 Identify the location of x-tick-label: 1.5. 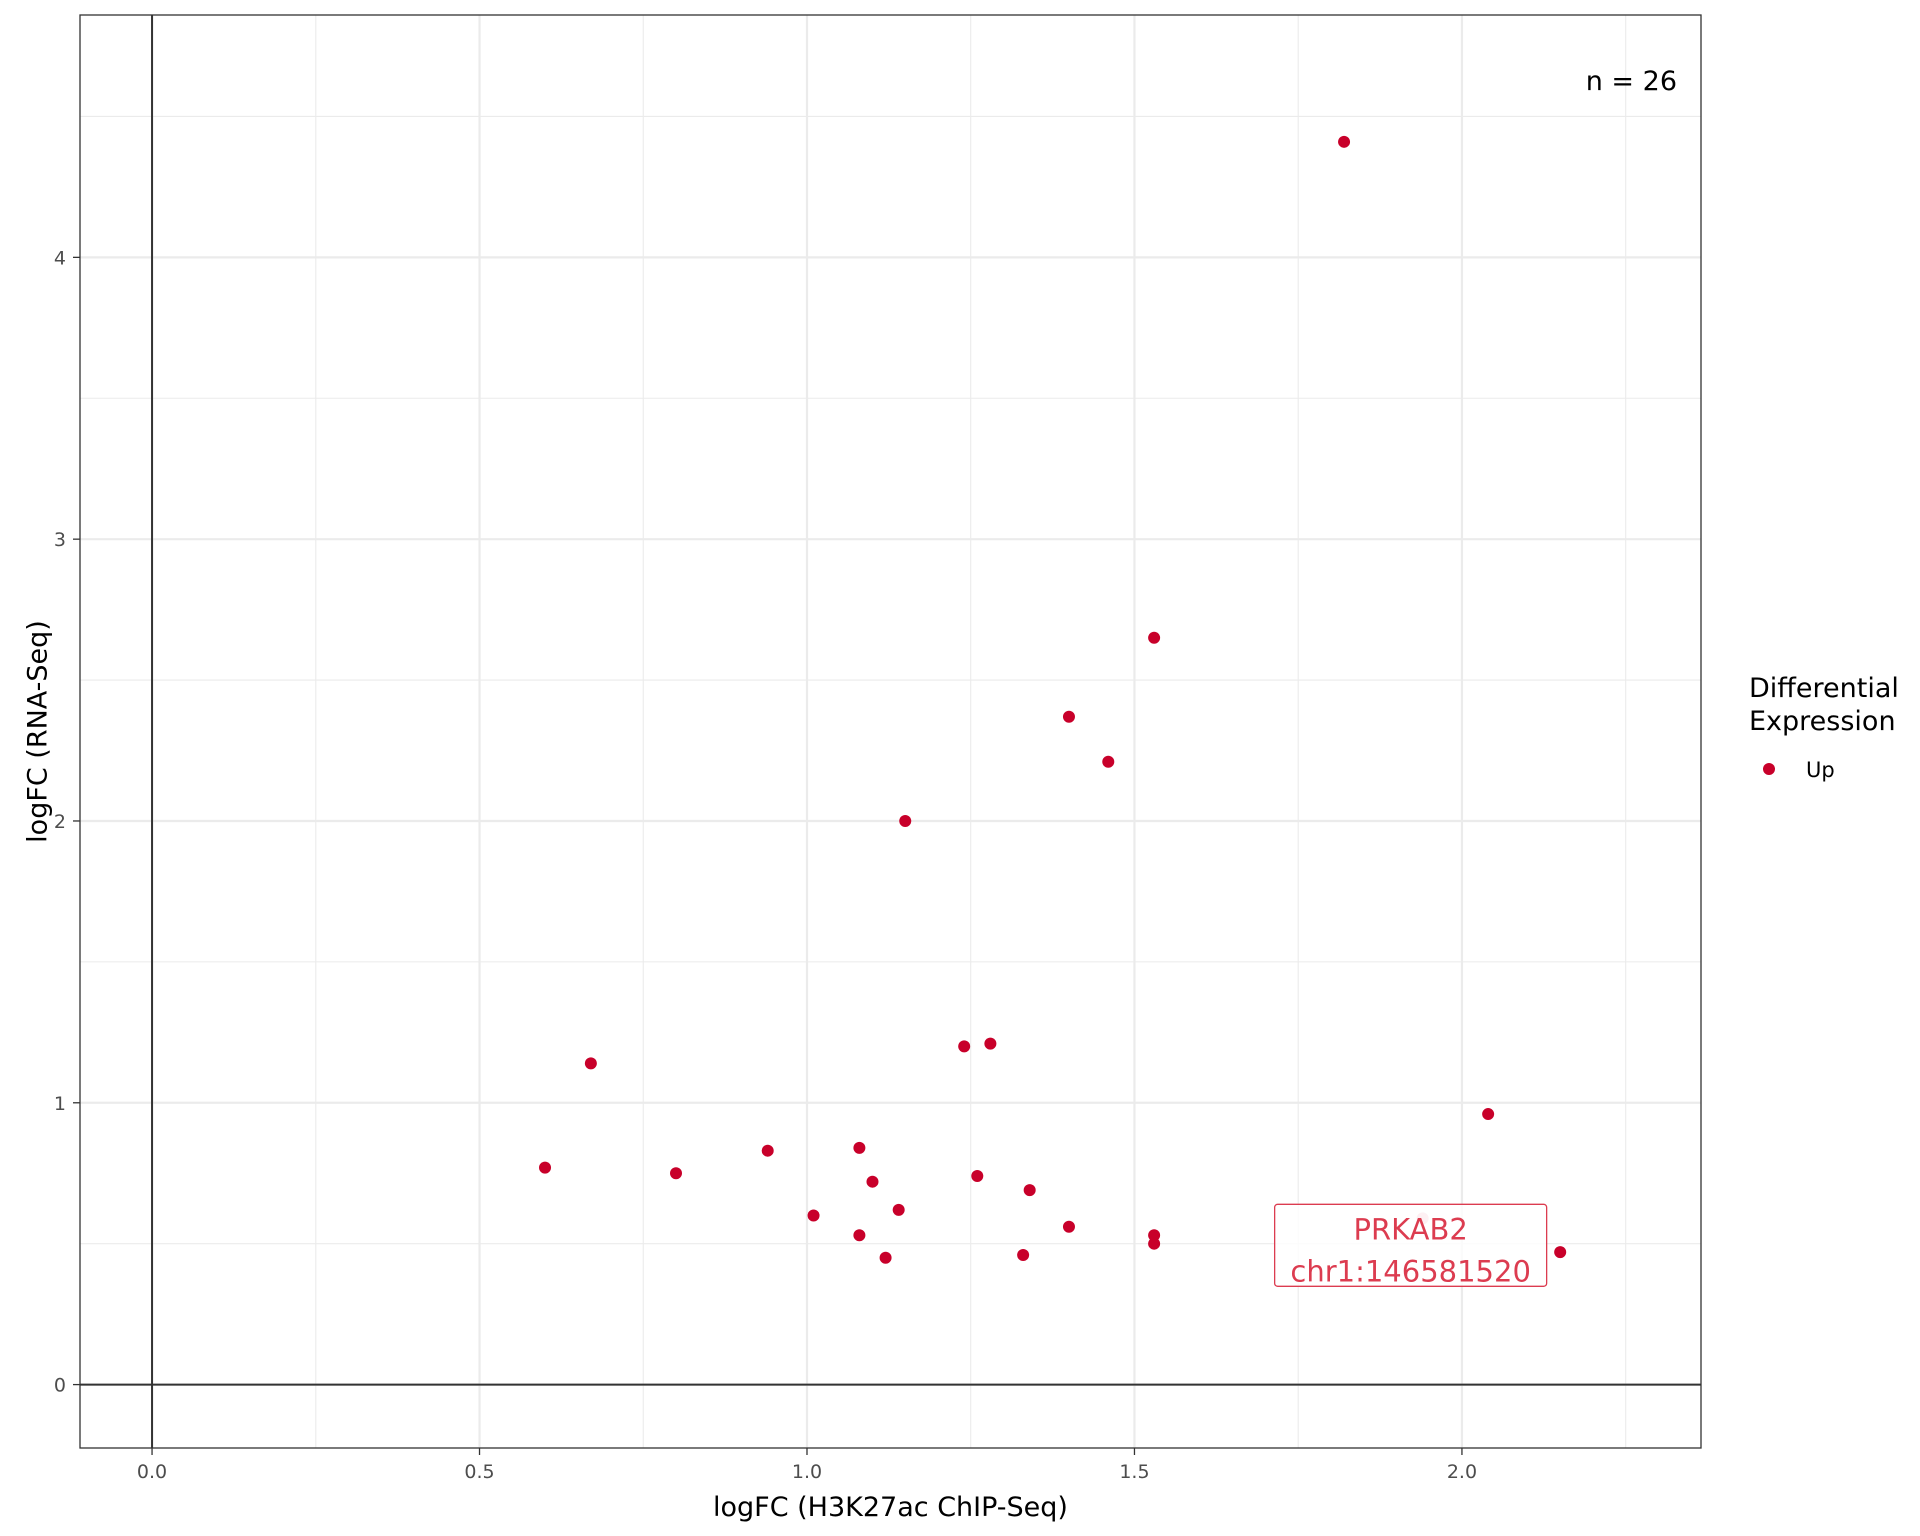
(1134, 1472).